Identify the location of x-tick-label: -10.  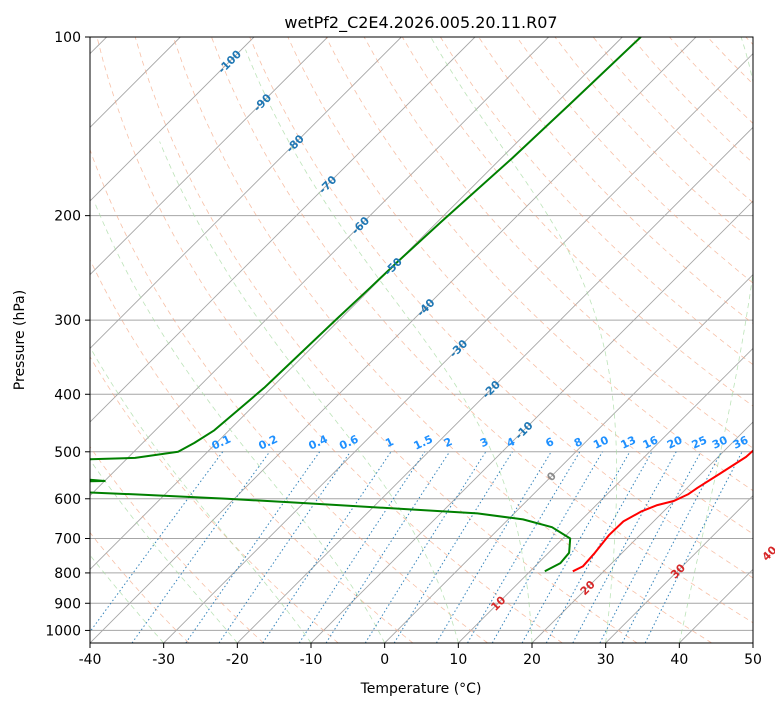
(311, 660).